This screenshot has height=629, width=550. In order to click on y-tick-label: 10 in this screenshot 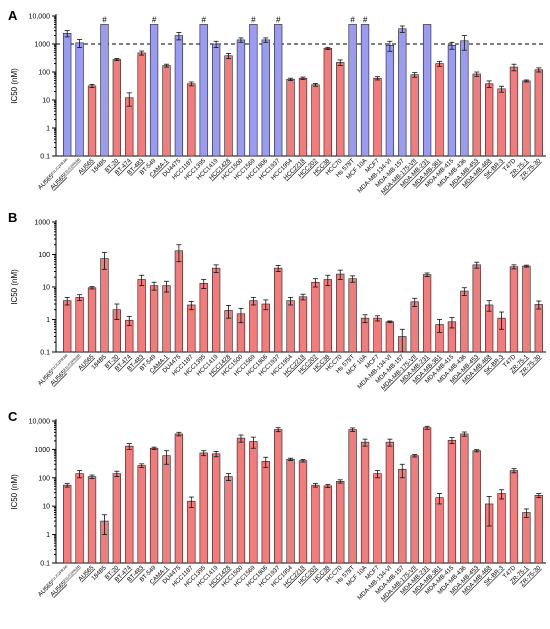, I will do `click(46, 101)`.